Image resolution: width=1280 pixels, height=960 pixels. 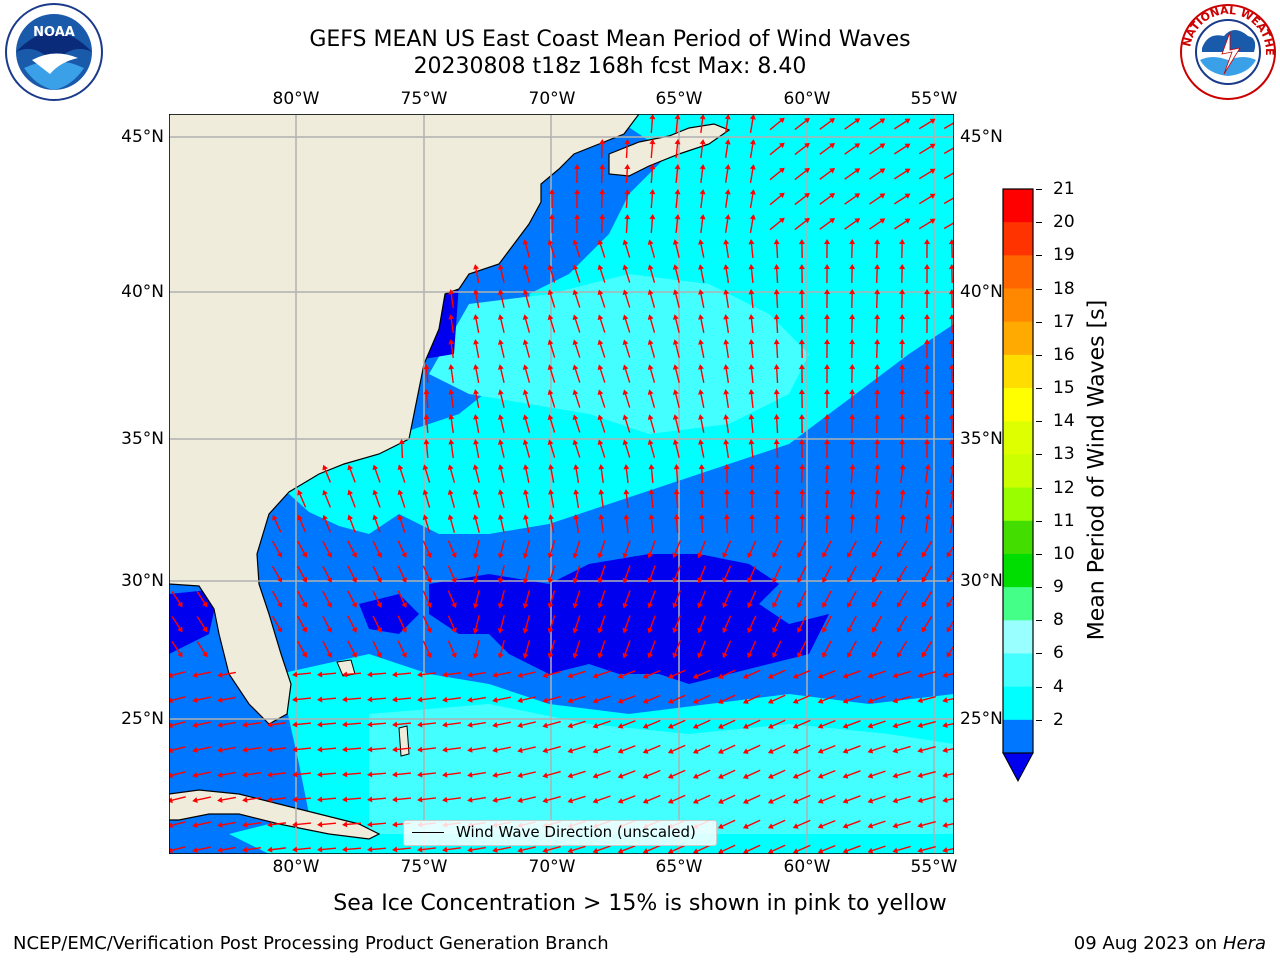 What do you see at coordinates (142, 292) in the screenshot?
I see `lat-label-left-40n: 40°N` at bounding box center [142, 292].